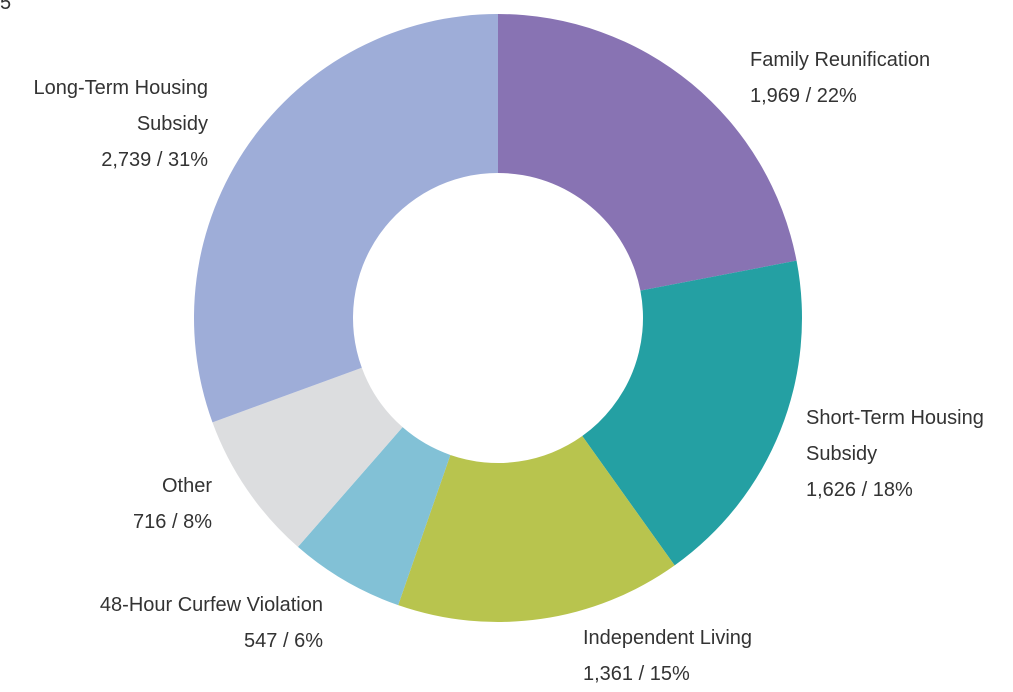  Describe the element at coordinates (211, 605) in the screenshot. I see `category-label: 48-Hour Curfew Violation` at that location.